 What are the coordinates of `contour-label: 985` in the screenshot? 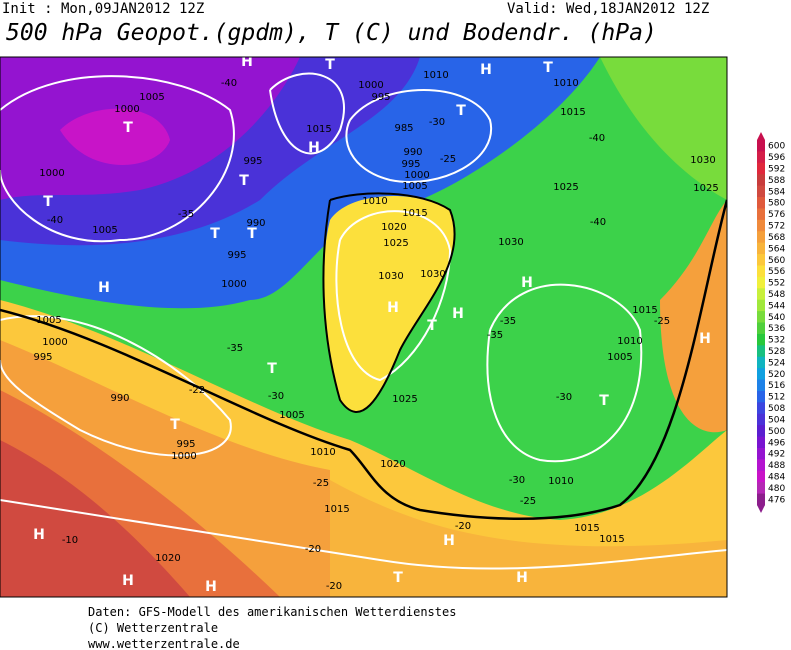 It's located at (403, 128).